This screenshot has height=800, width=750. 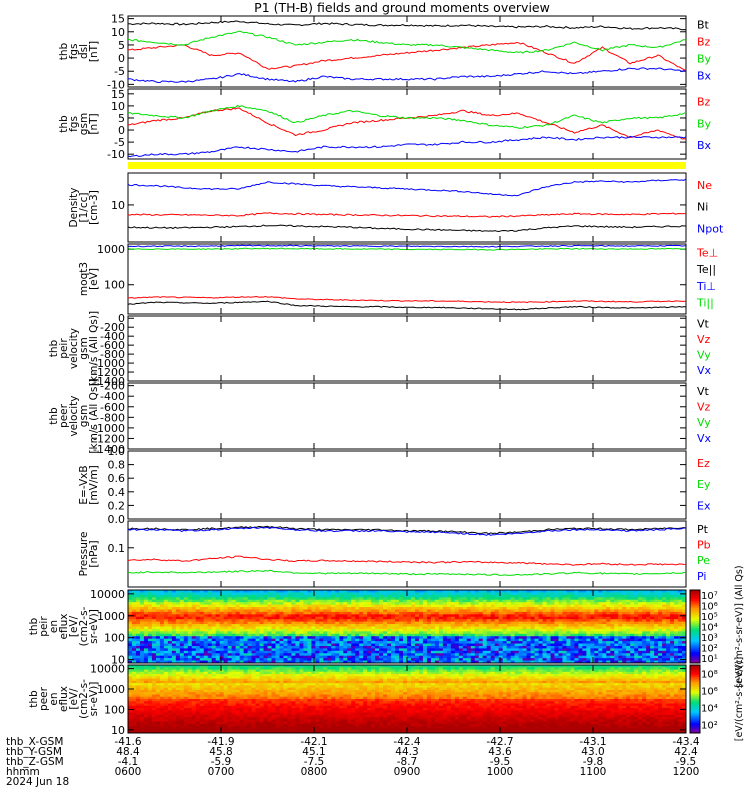 What do you see at coordinates (704, 75) in the screenshot?
I see `legend-entry: Bx` at bounding box center [704, 75].